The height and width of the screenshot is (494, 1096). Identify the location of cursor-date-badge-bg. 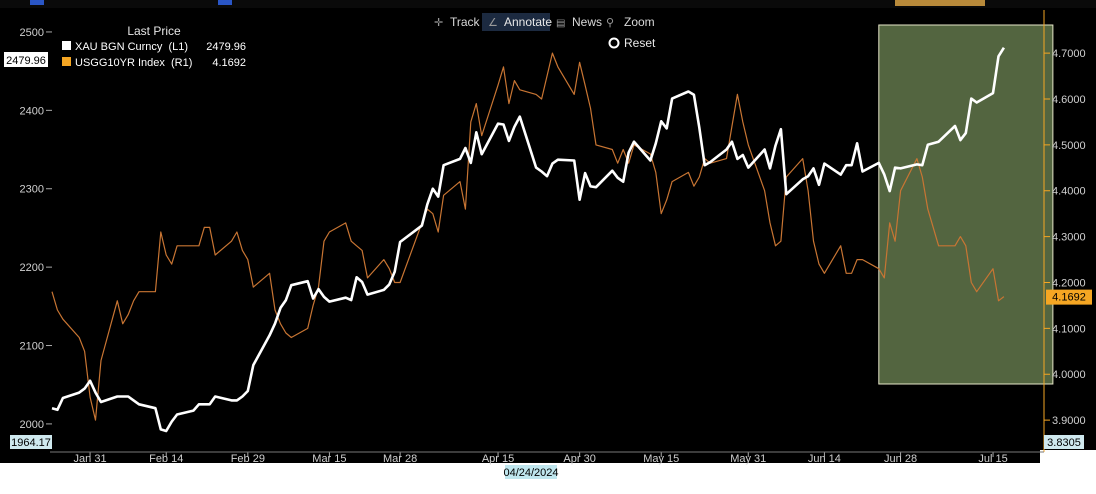
(531, 472).